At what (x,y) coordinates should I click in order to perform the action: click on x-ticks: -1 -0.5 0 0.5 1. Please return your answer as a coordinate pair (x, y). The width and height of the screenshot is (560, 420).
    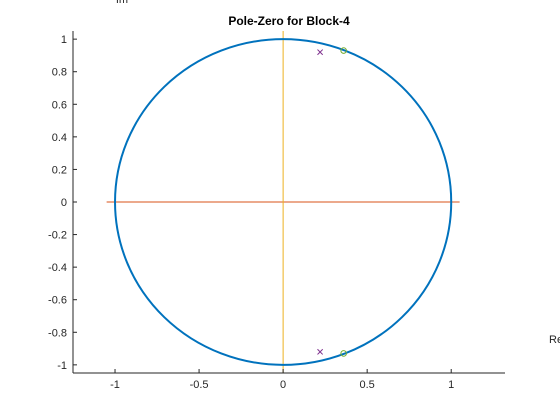
    Looking at the image, I should click on (282, 380).